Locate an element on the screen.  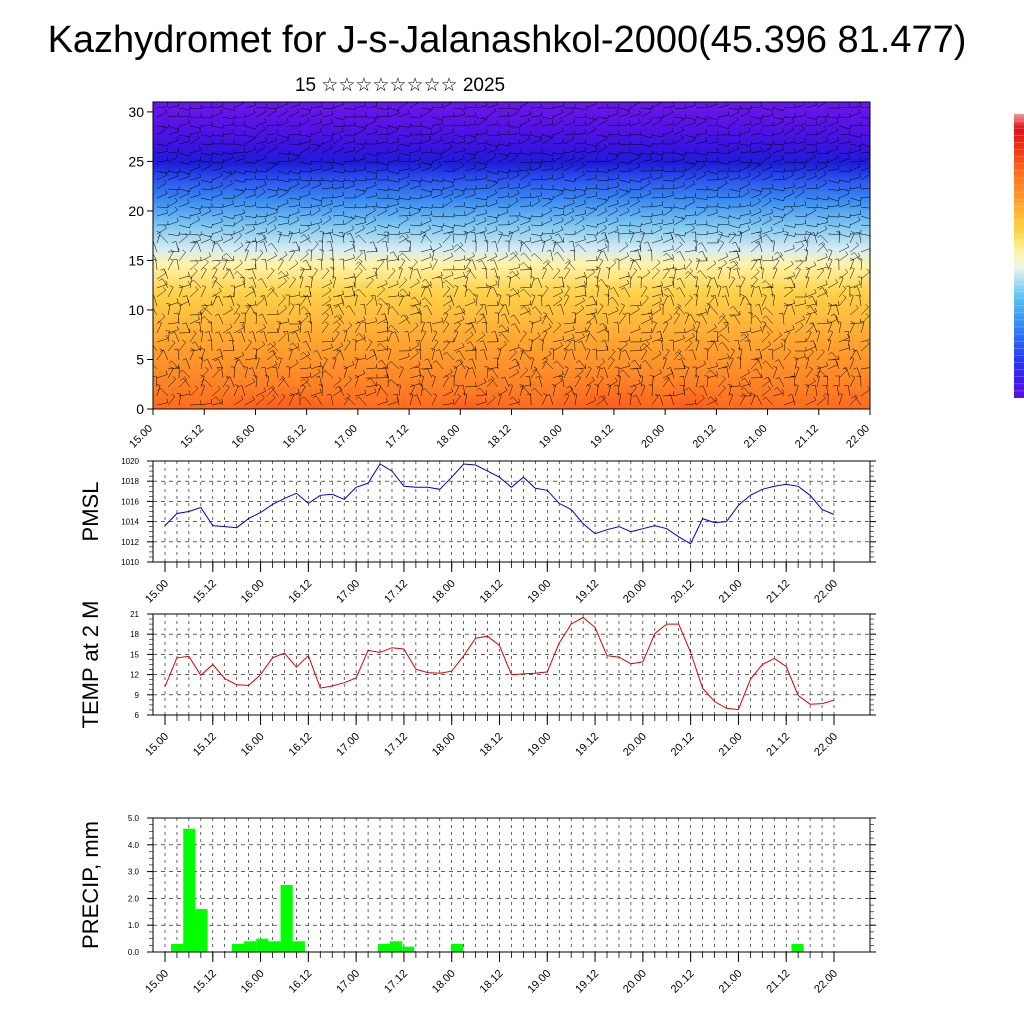
y-tick-label: 25 is located at coordinates (136, 161).